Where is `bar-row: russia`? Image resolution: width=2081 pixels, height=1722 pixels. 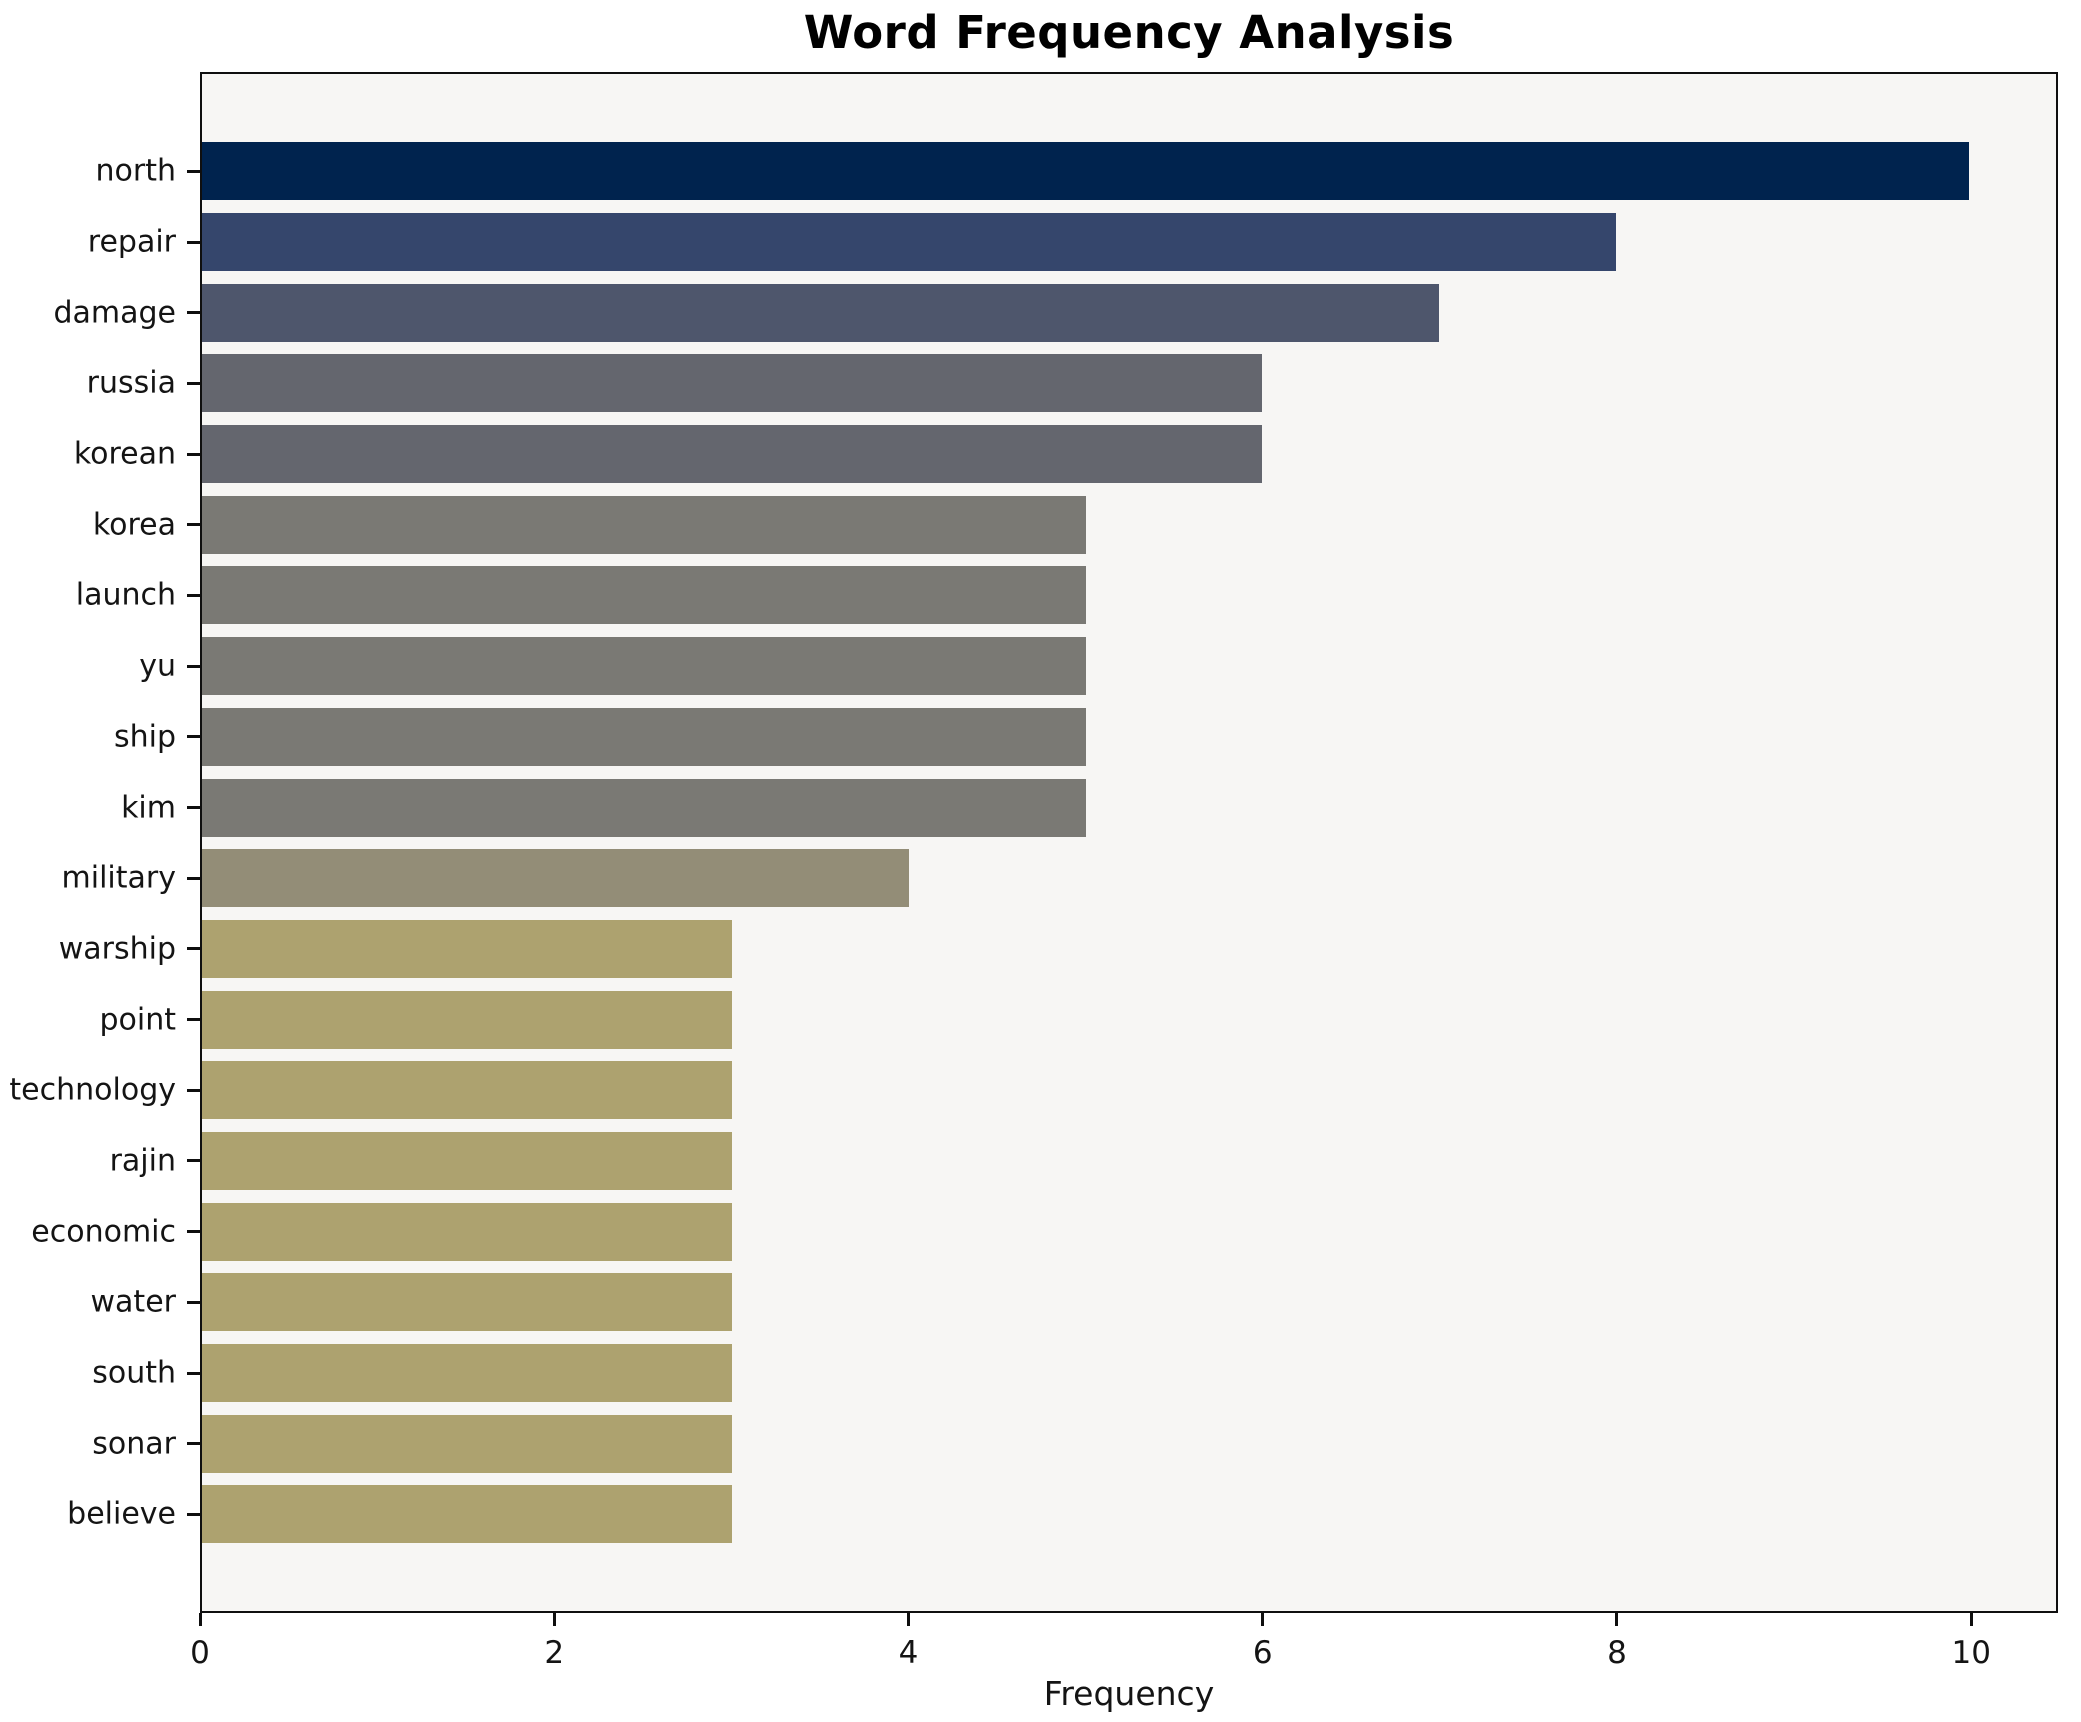 bar-row: russia is located at coordinates (1071, 383).